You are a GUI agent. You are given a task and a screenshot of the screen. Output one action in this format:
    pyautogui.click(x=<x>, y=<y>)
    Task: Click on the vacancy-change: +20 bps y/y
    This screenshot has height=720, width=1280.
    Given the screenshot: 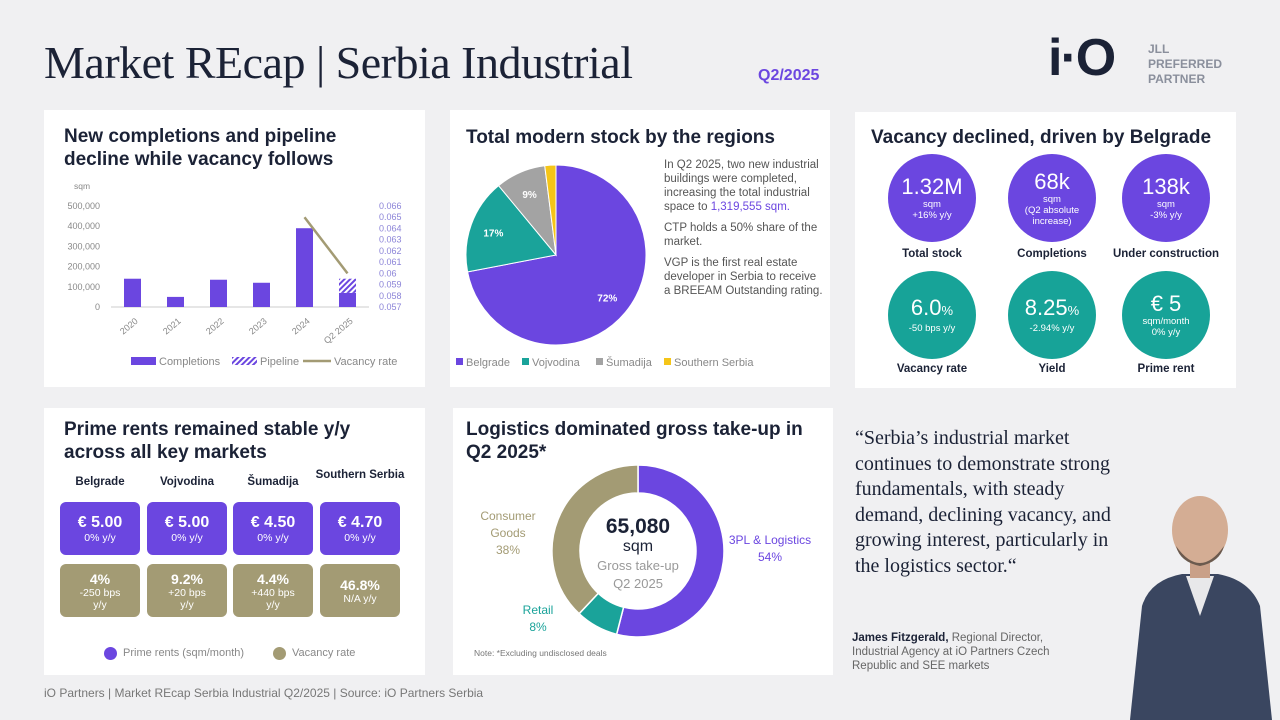 What is the action you would take?
    pyautogui.click(x=187, y=598)
    